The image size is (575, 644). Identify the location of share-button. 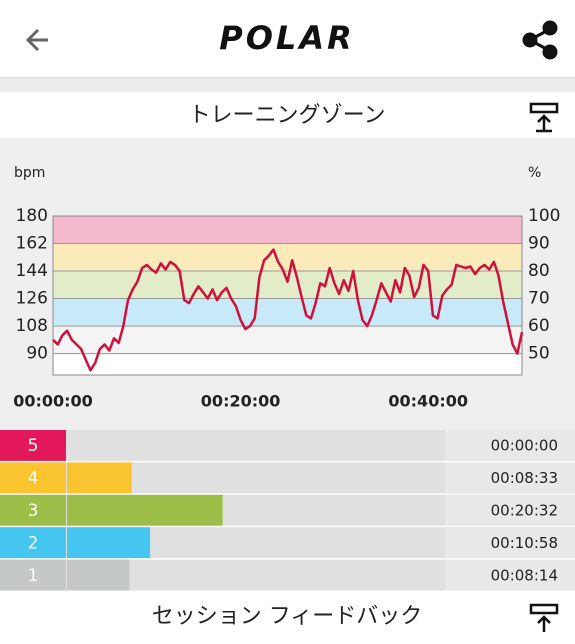
(540, 40).